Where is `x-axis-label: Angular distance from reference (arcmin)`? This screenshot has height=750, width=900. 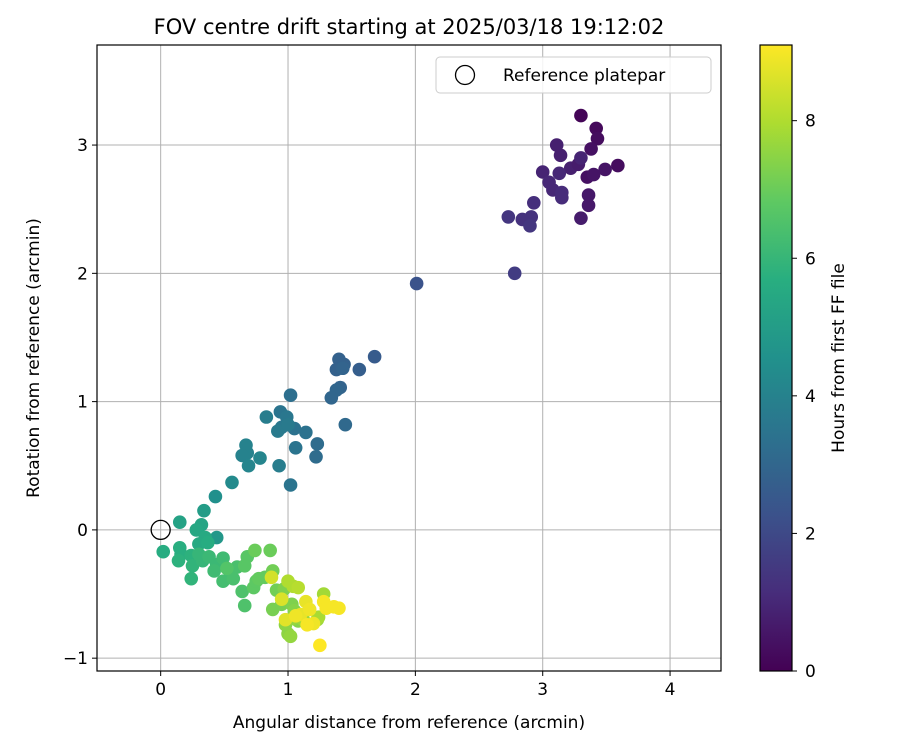
x-axis-label: Angular distance from reference (arcmin) is located at coordinates (409, 723).